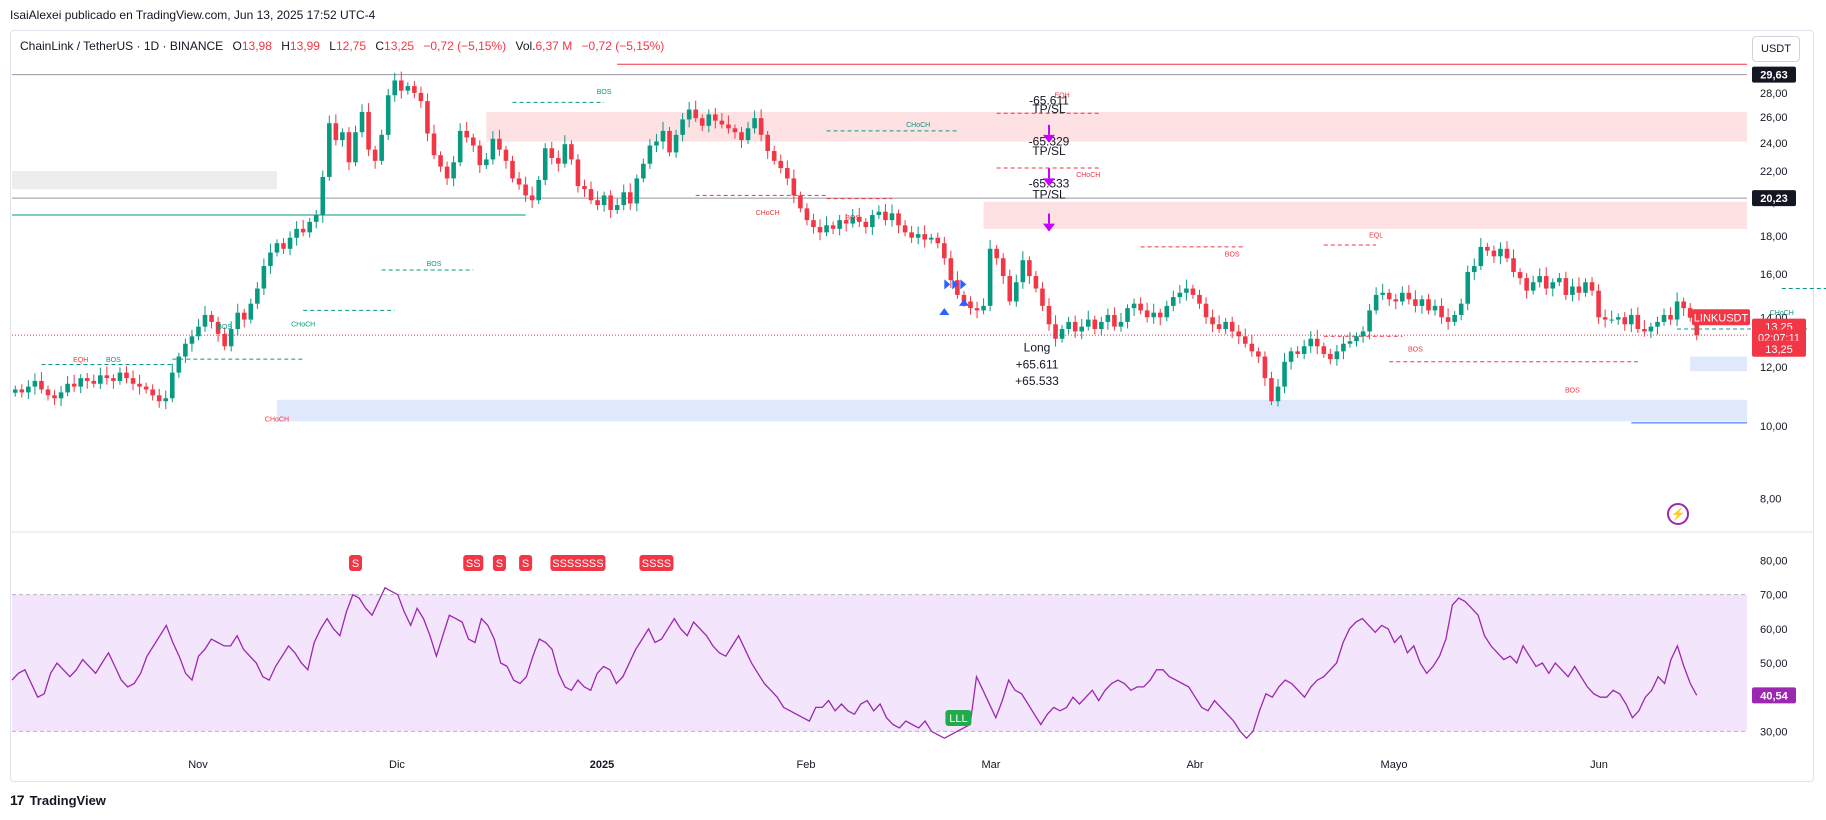  I want to click on structure-label: EQH, so click(1062, 96).